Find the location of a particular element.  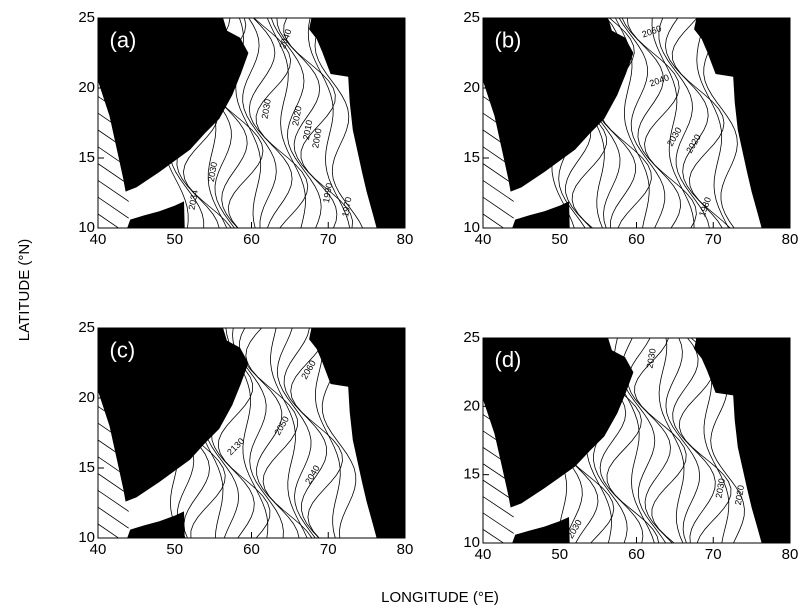

panel-label: (c) is located at coordinates (123, 350).